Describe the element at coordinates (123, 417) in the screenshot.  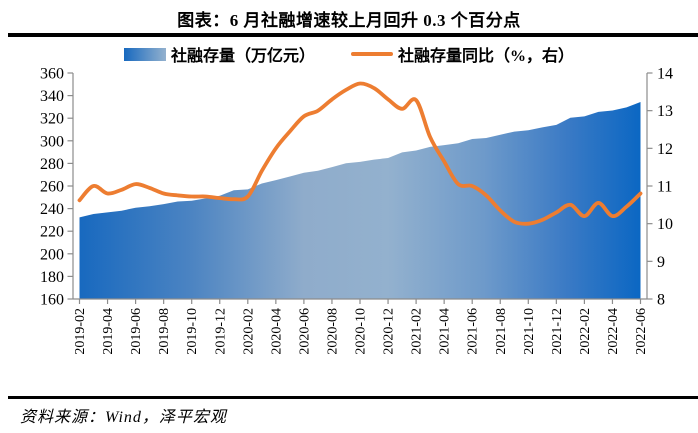
I see `source-note: 资料来源：Wind，泽平宏观` at that location.